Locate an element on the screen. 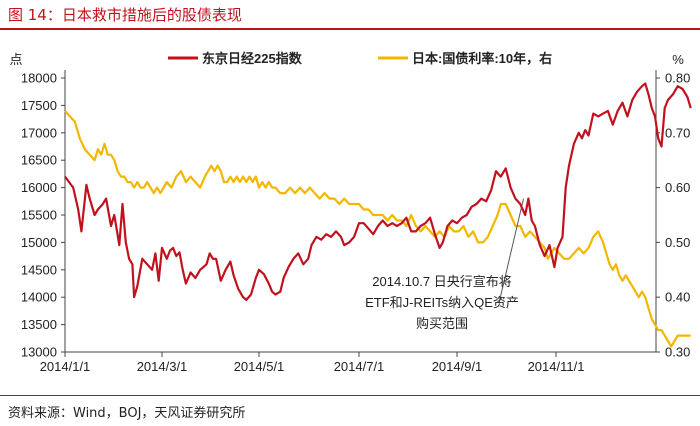  left-tick-label: 14000 is located at coordinates (39, 297).